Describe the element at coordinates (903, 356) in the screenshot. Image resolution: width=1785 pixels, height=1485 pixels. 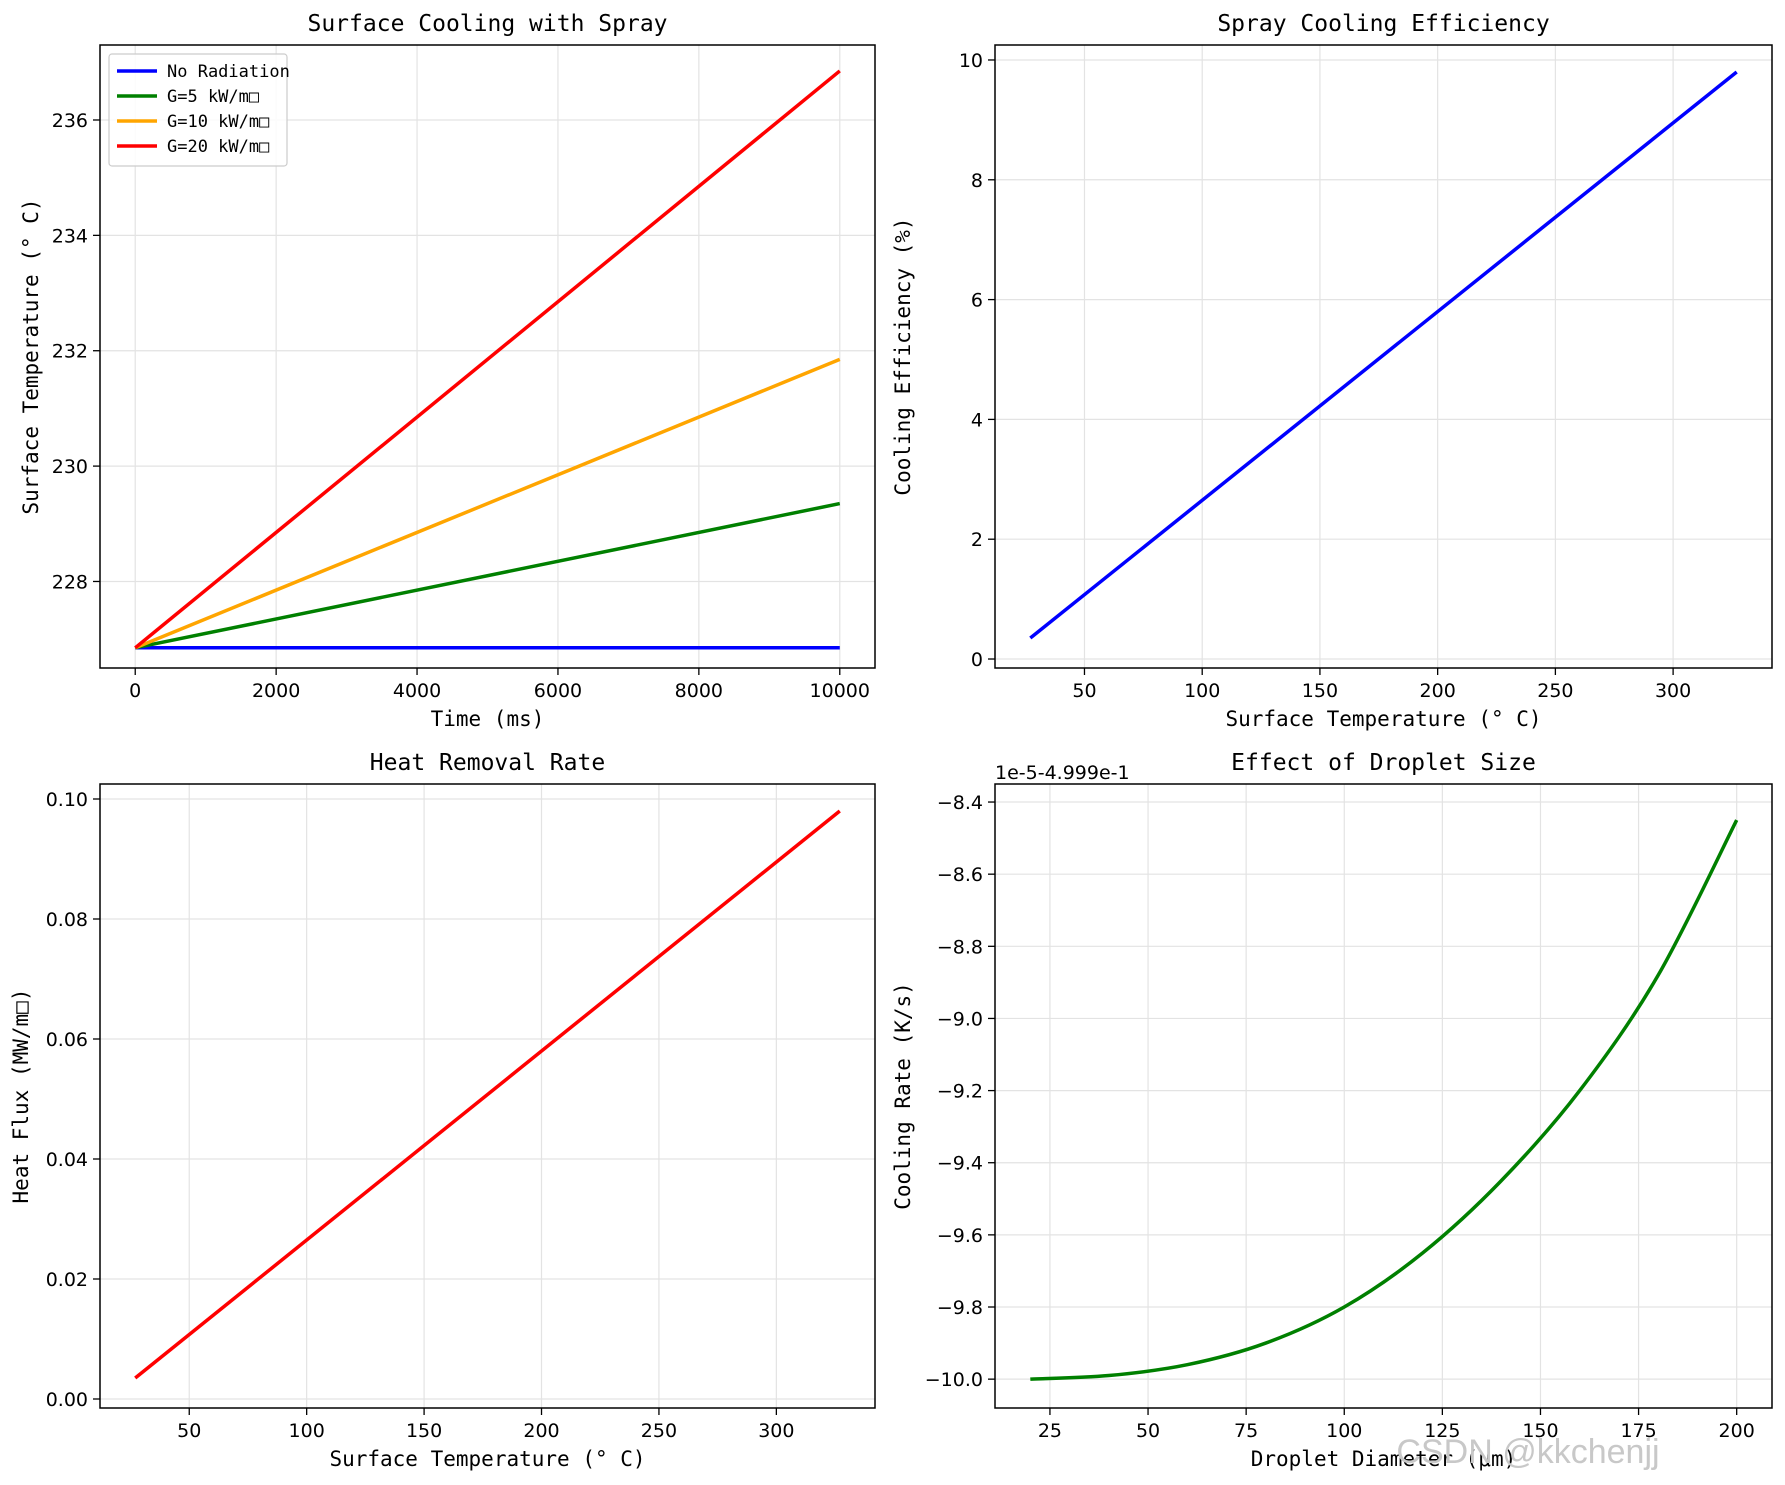
I see `y-axis-label: Cooling Efficiency (%)` at that location.